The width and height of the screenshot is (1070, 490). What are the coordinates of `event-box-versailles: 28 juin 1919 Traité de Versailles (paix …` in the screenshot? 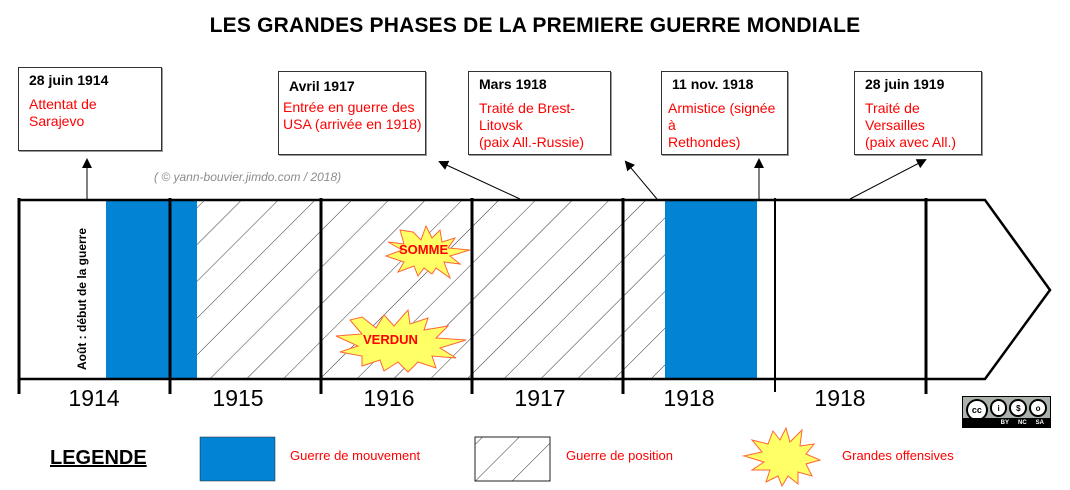 It's located at (918, 113).